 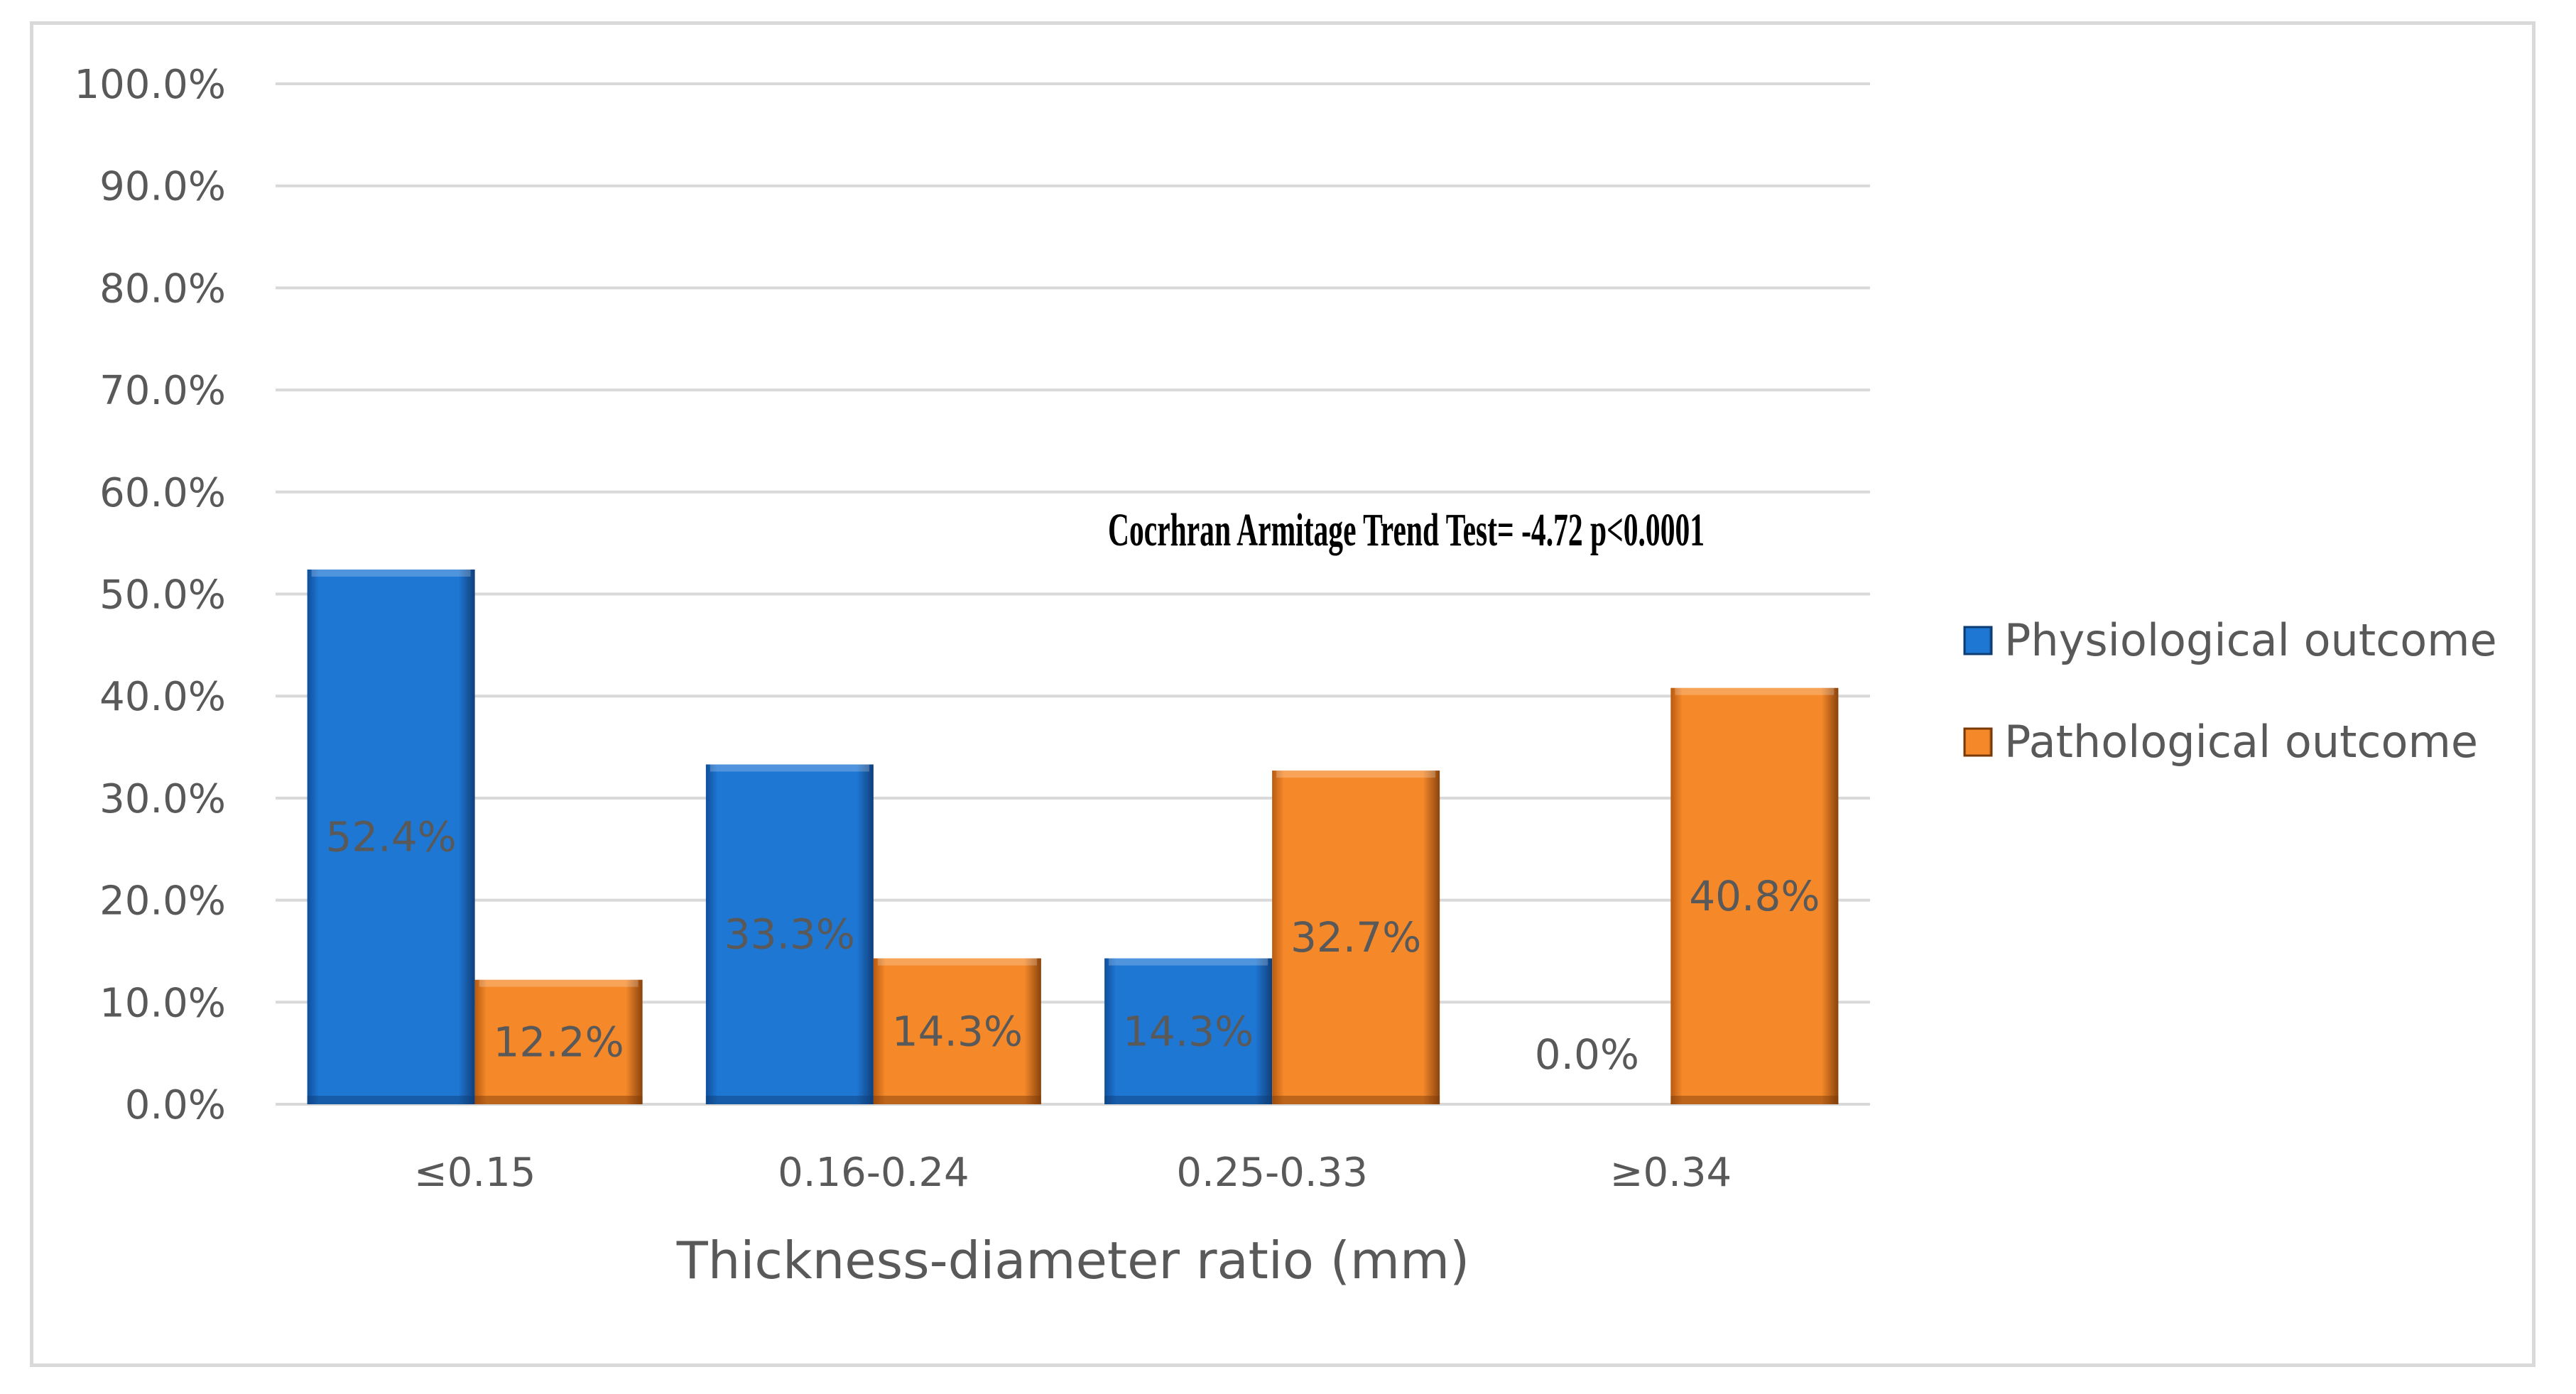 What do you see at coordinates (475, 1173) in the screenshot?
I see `x-tick-label: ≤0.15` at bounding box center [475, 1173].